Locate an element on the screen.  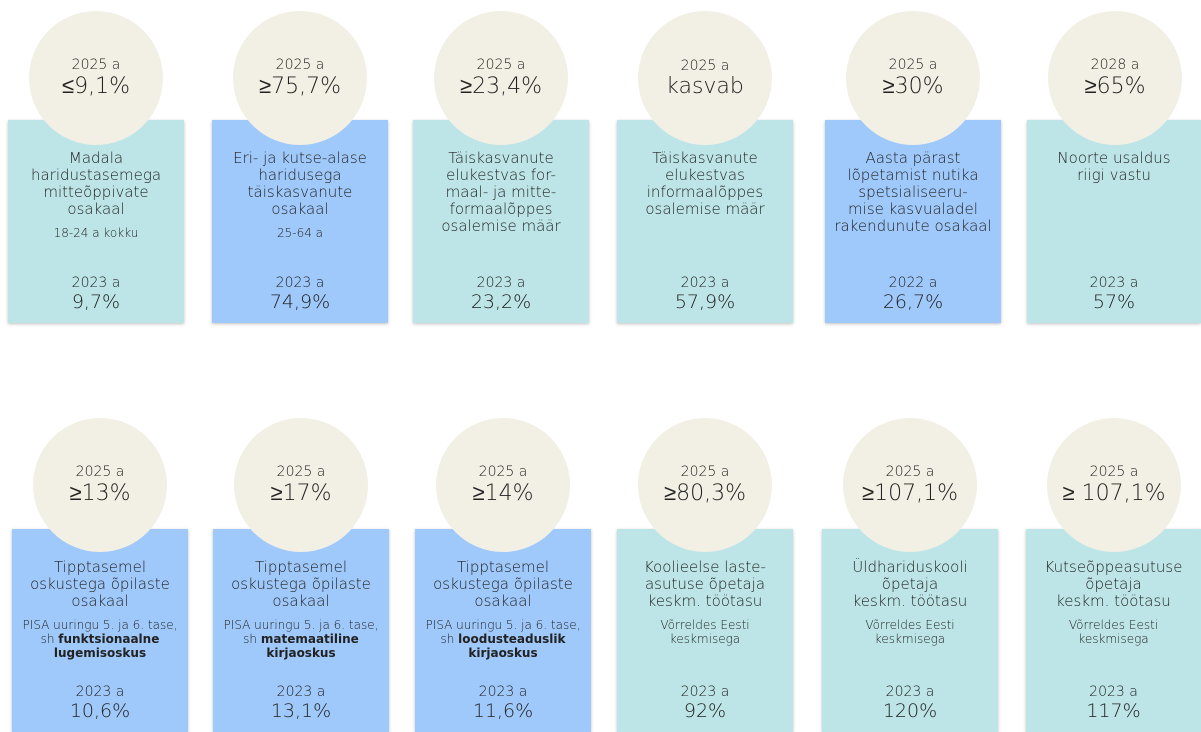
baseline: 2022 a 26,7% is located at coordinates (913, 294).